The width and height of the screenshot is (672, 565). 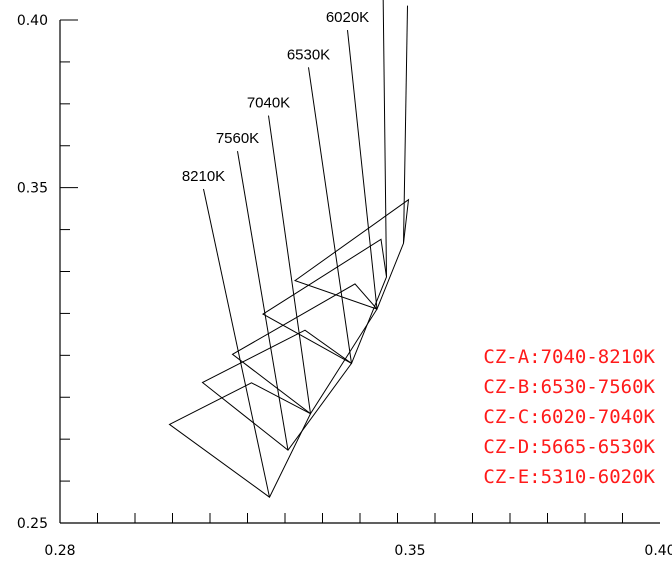 What do you see at coordinates (347, 17) in the screenshot?
I see `cct-label: 6020K` at bounding box center [347, 17].